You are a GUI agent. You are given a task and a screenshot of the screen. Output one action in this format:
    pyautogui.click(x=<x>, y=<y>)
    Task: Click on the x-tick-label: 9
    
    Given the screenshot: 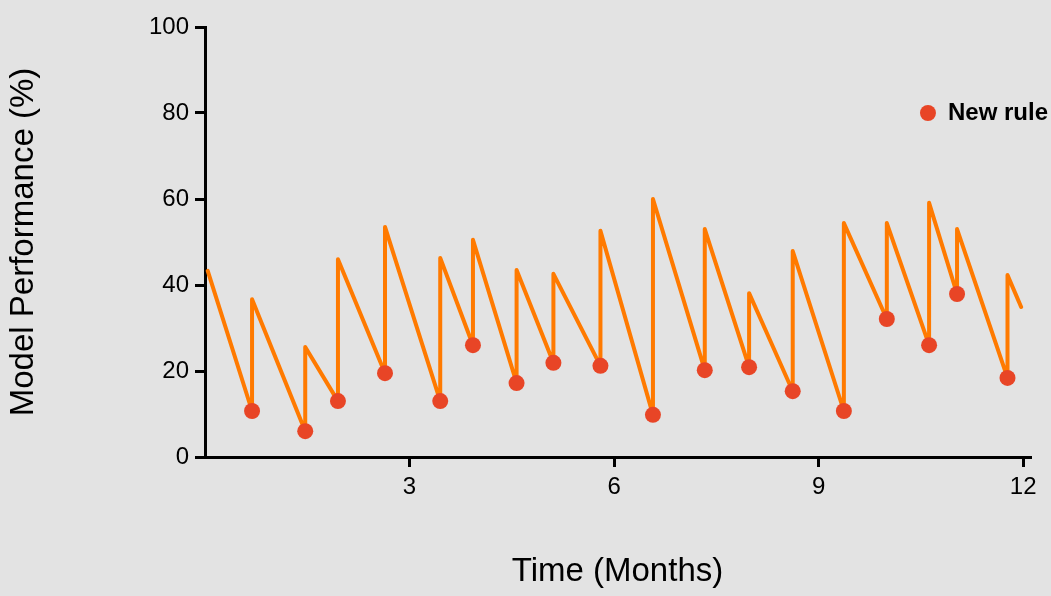 What is the action you would take?
    pyautogui.click(x=818, y=486)
    